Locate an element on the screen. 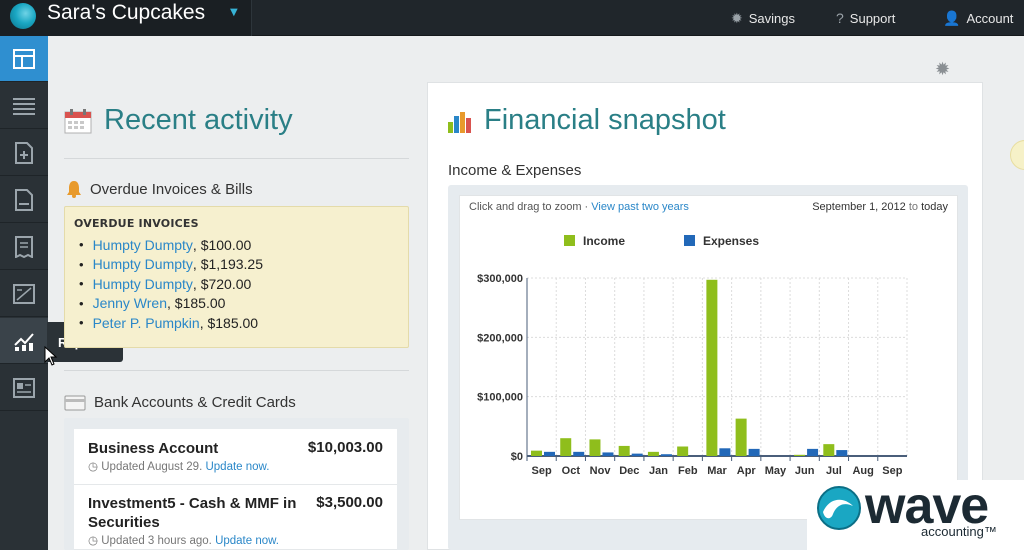 The height and width of the screenshot is (550, 1024). business-switcher: Sara's Cupcakes ▼ is located at coordinates (126, 18).